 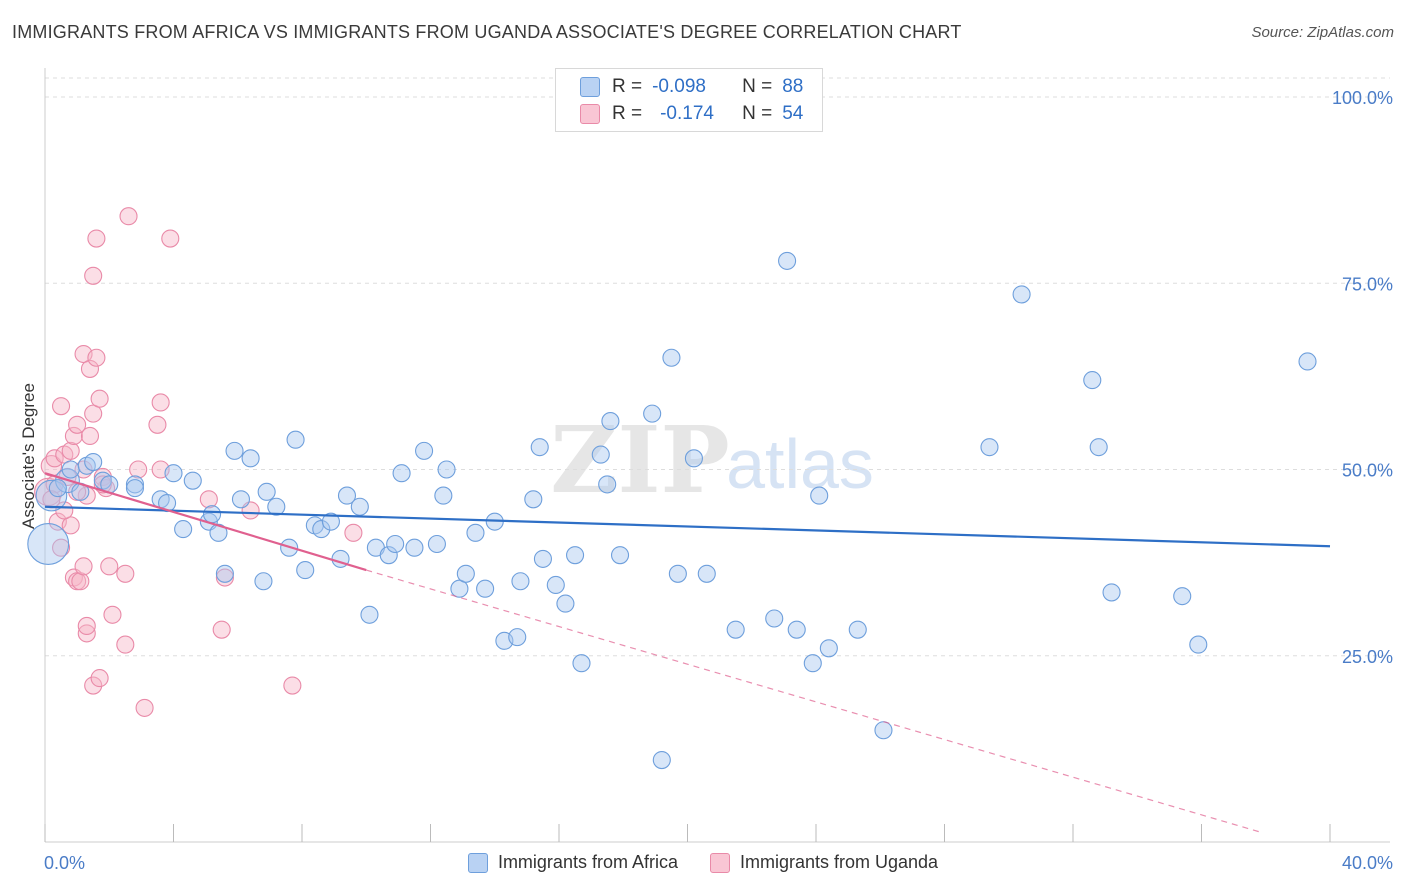 What do you see at coordinates (679, 86) in the screenshot?
I see `africa-r-value: -0.098` at bounding box center [679, 86].